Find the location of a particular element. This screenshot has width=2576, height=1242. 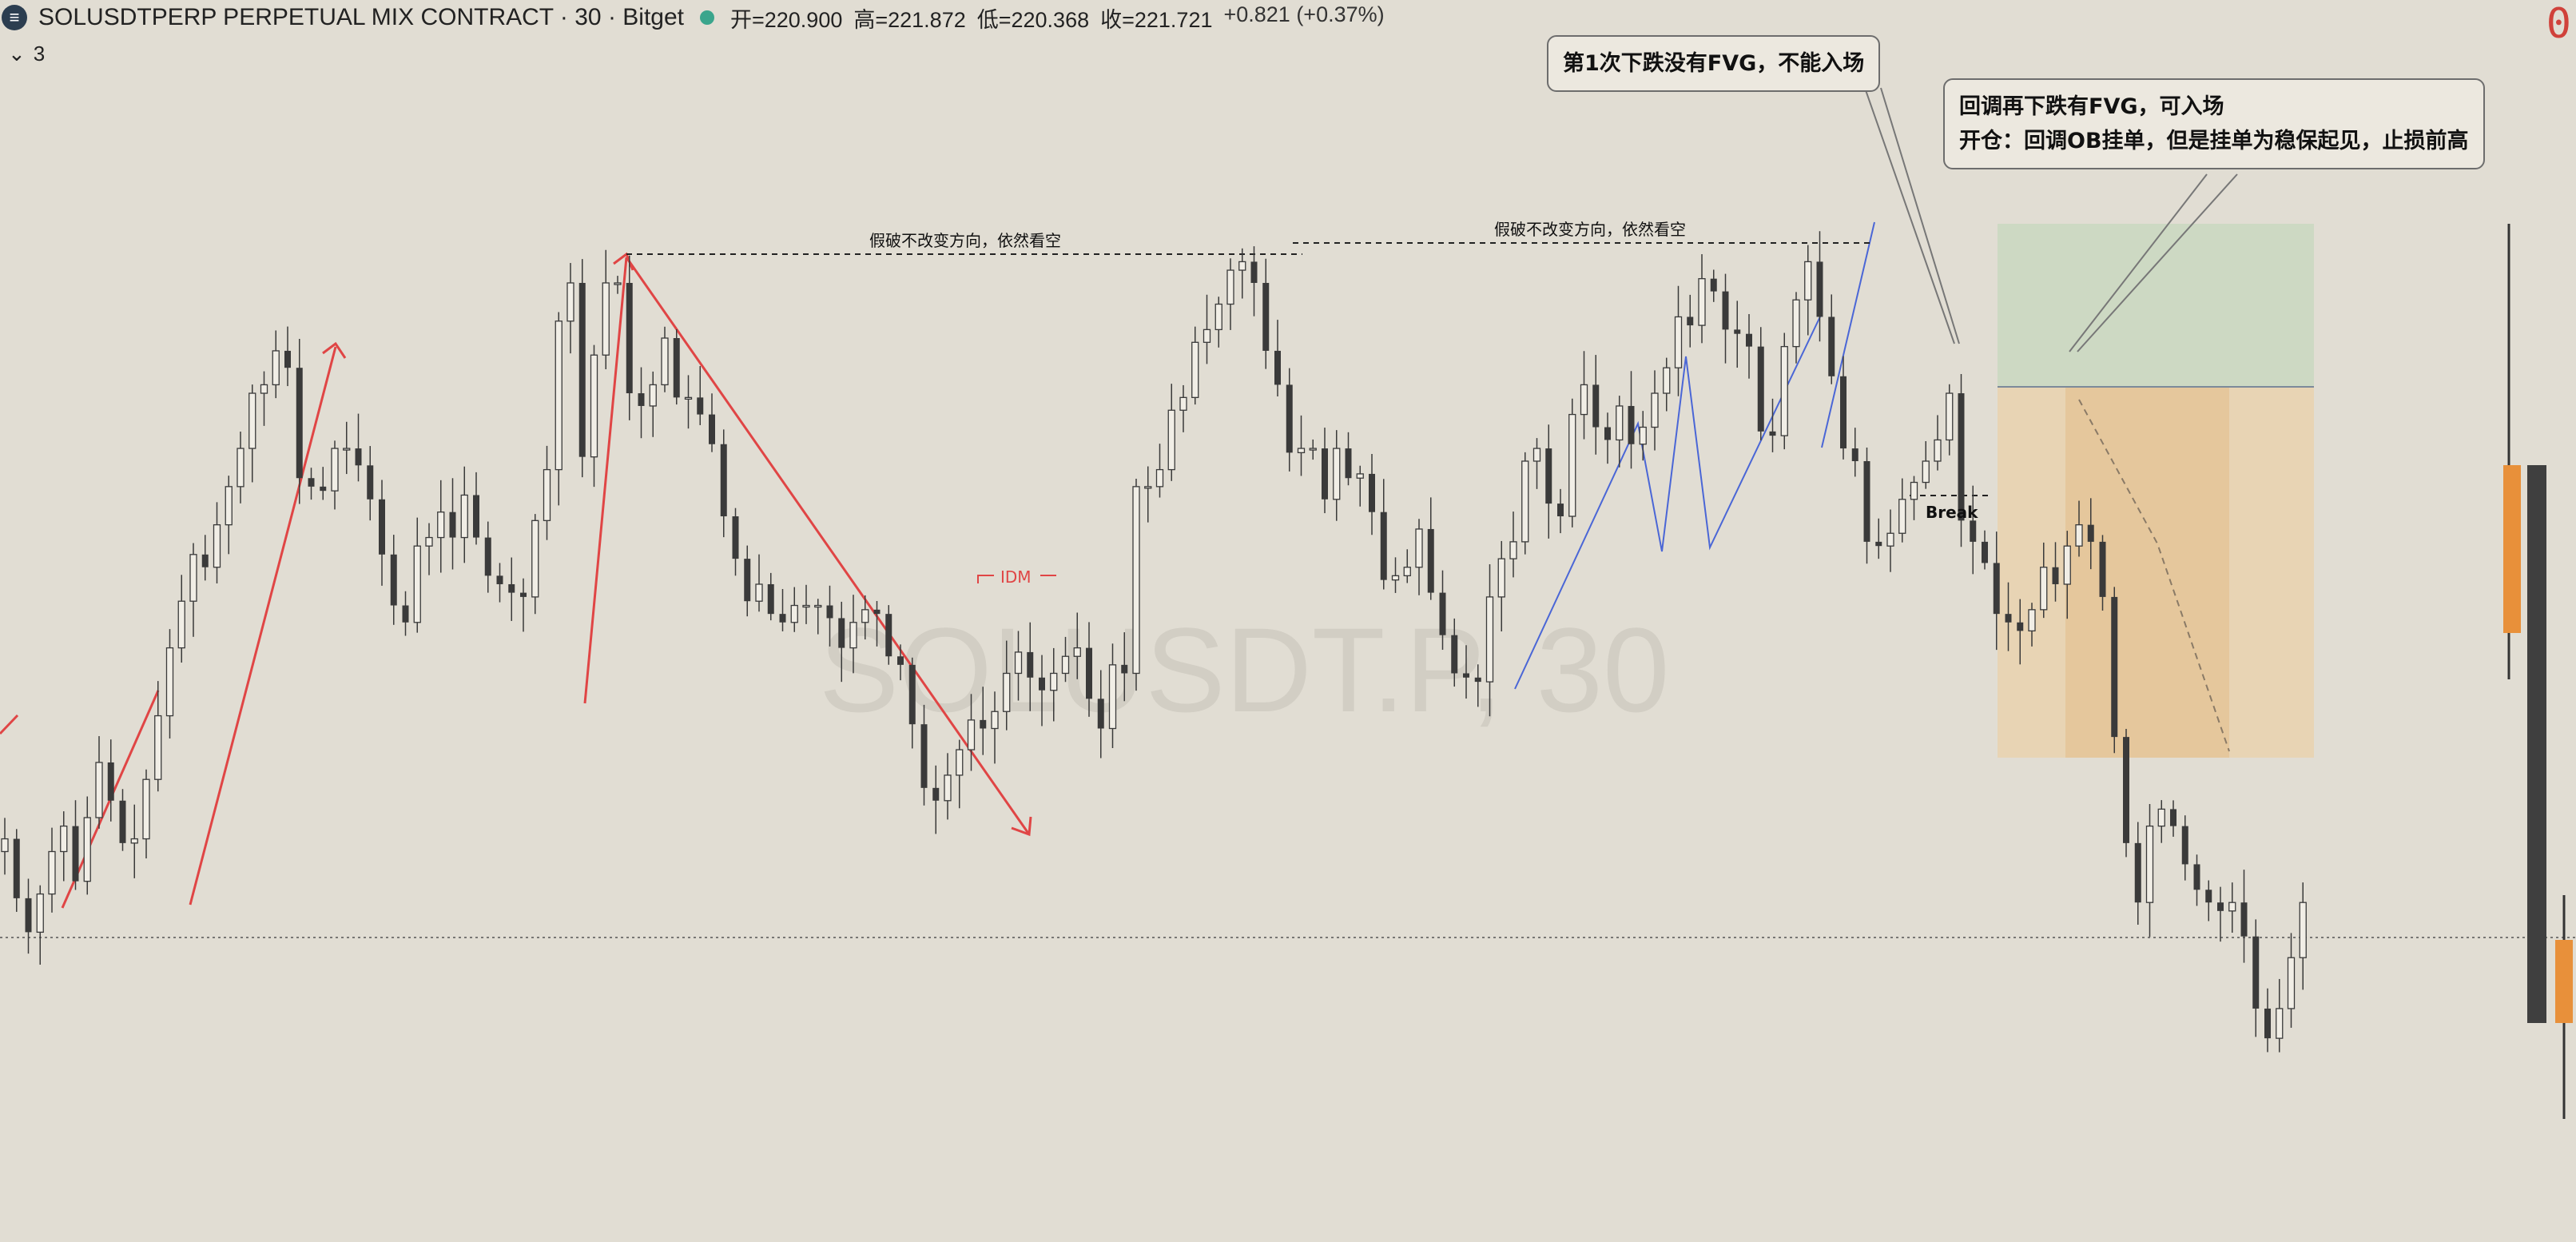

watermark-text: SOLUSDT.P, 30 is located at coordinates (1244, 670).